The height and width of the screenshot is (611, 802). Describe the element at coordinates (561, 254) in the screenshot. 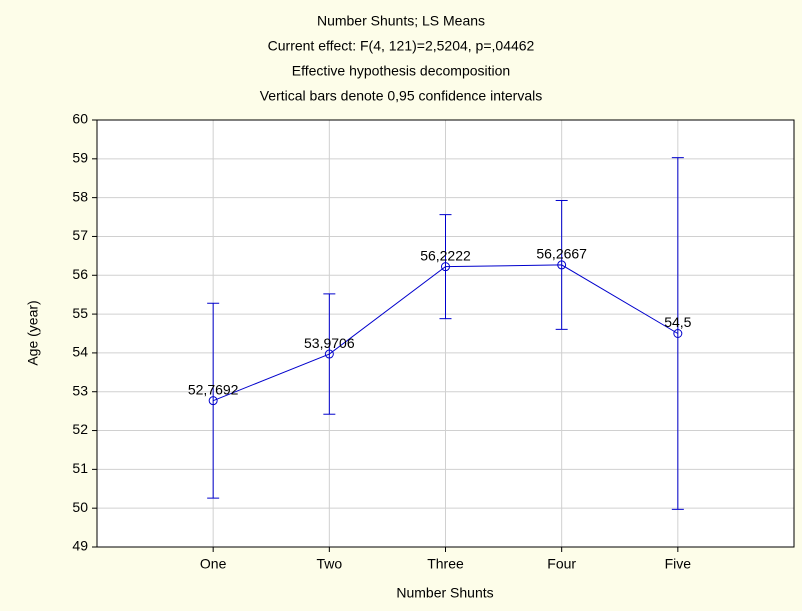

I see `data-label: 56,2667` at that location.